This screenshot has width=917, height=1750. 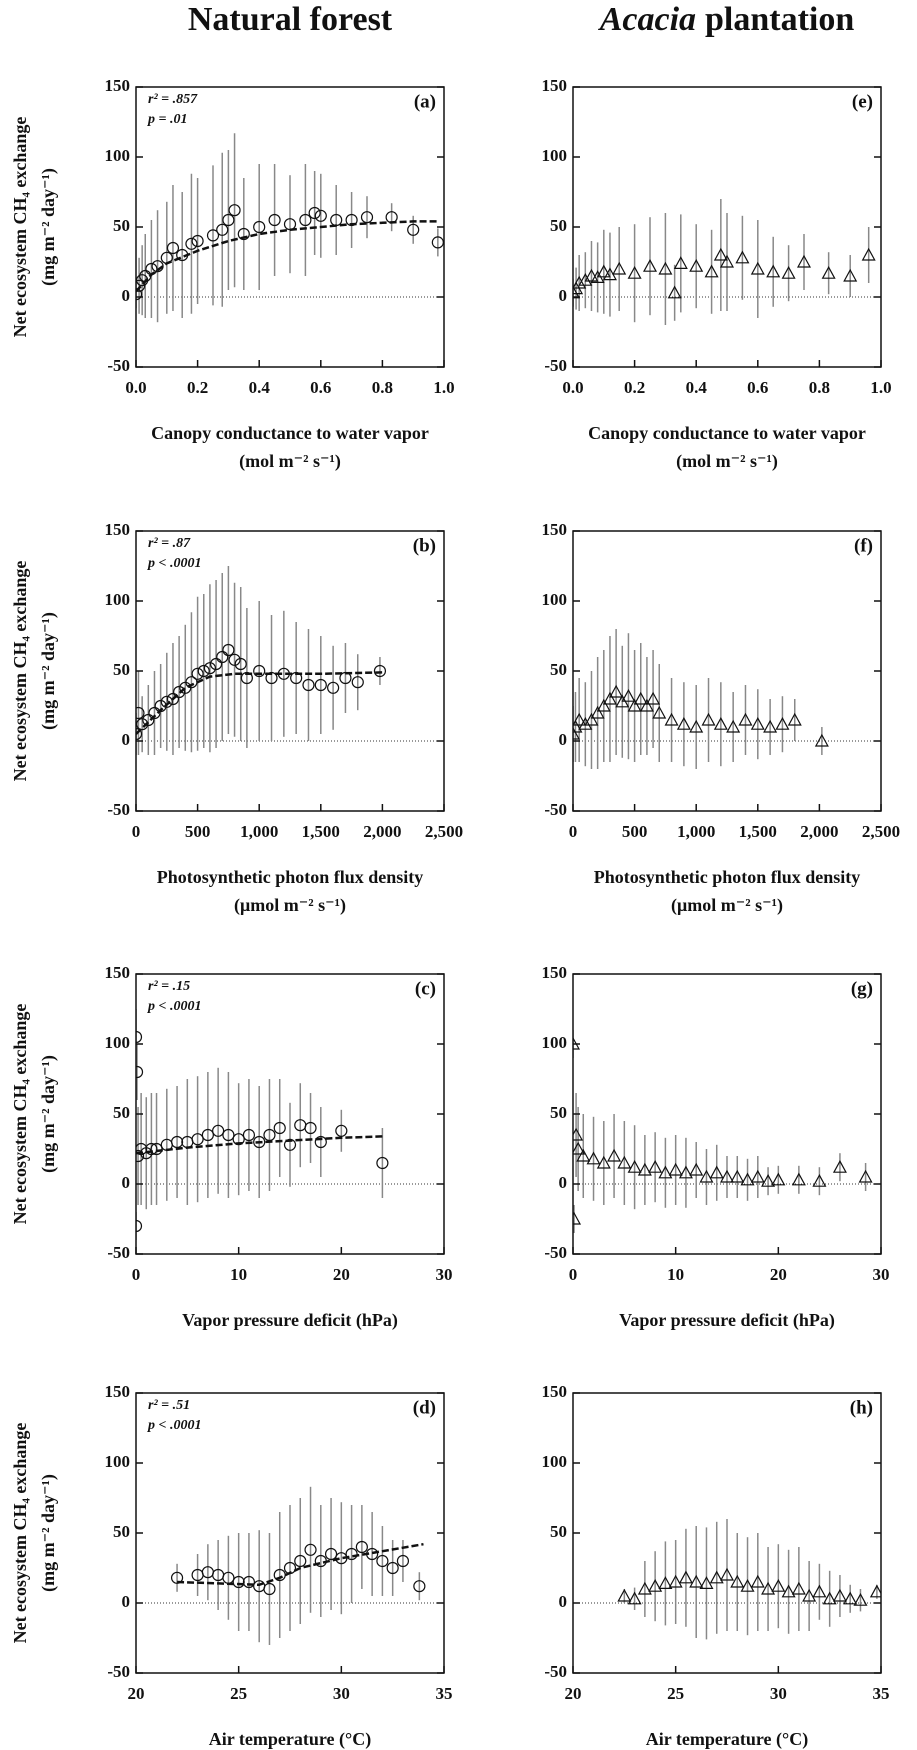 I want to click on x-tick-label: 0.4, so click(x=697, y=387).